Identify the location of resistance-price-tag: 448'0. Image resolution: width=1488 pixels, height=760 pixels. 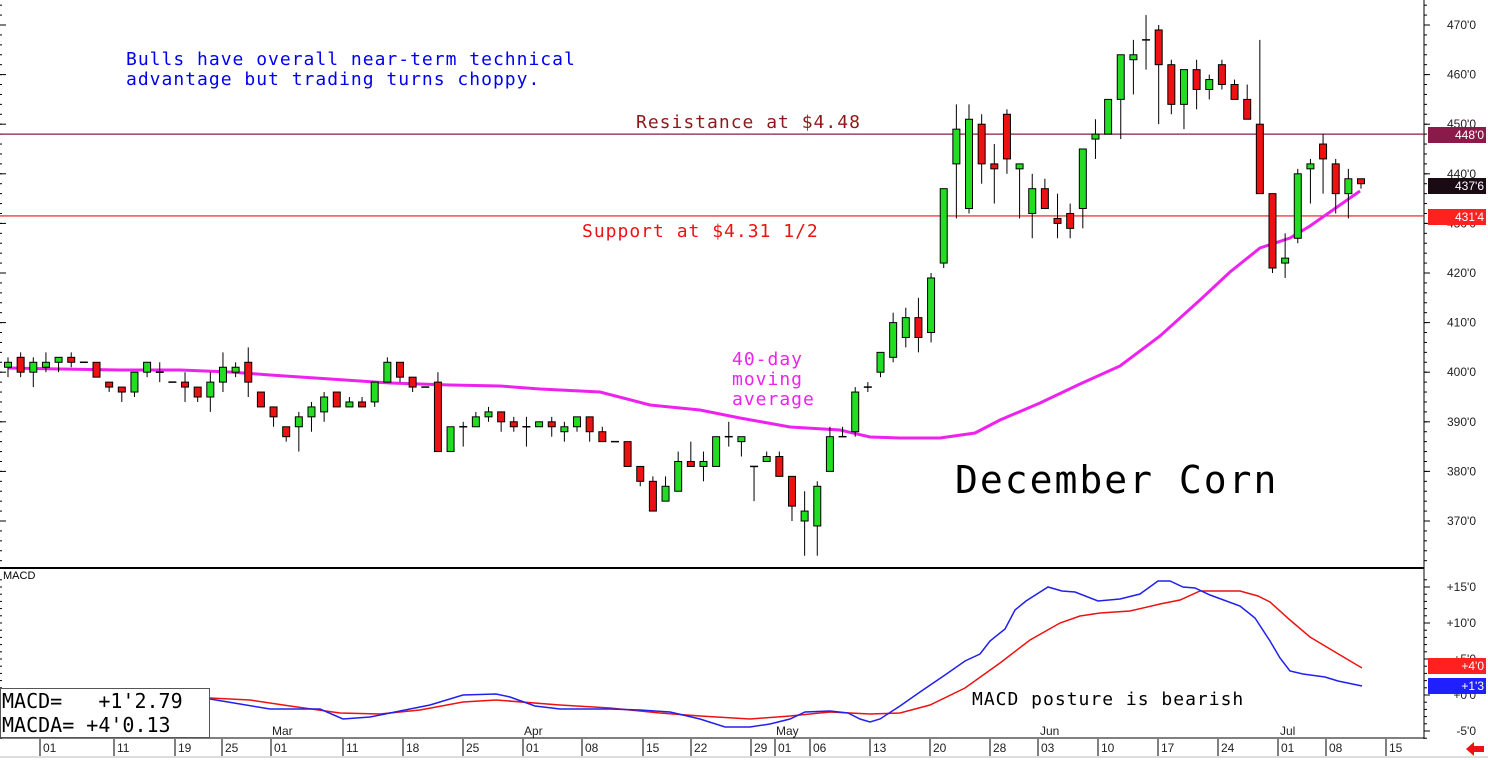
(1457, 135).